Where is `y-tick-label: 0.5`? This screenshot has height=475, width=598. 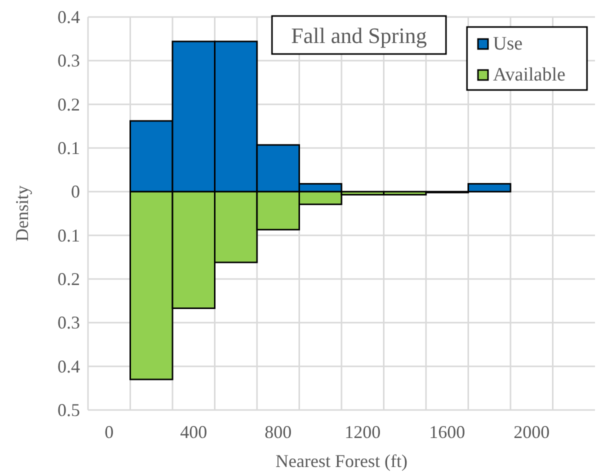 y-tick-label: 0.5 is located at coordinates (69, 410).